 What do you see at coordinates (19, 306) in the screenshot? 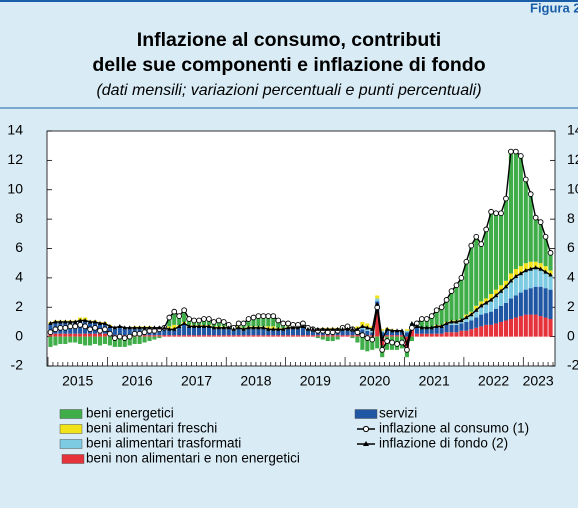
I see `y-tick-label: 2` at bounding box center [19, 306].